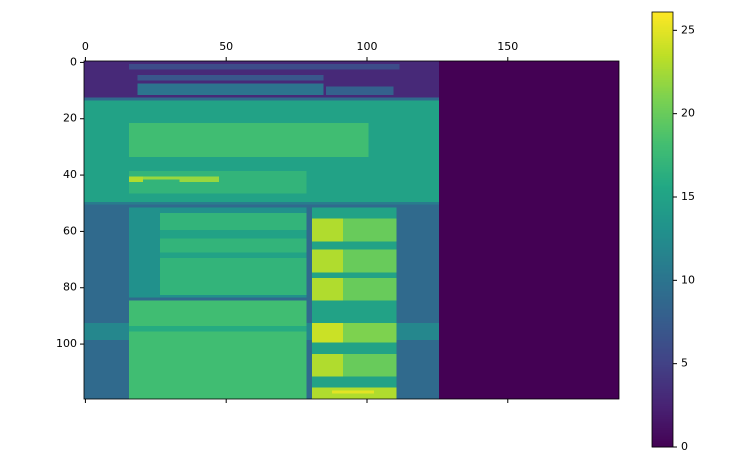 This screenshot has height=462, width=738. Describe the element at coordinates (688, 29) in the screenshot. I see `colorbar-tick-label: 25` at that location.